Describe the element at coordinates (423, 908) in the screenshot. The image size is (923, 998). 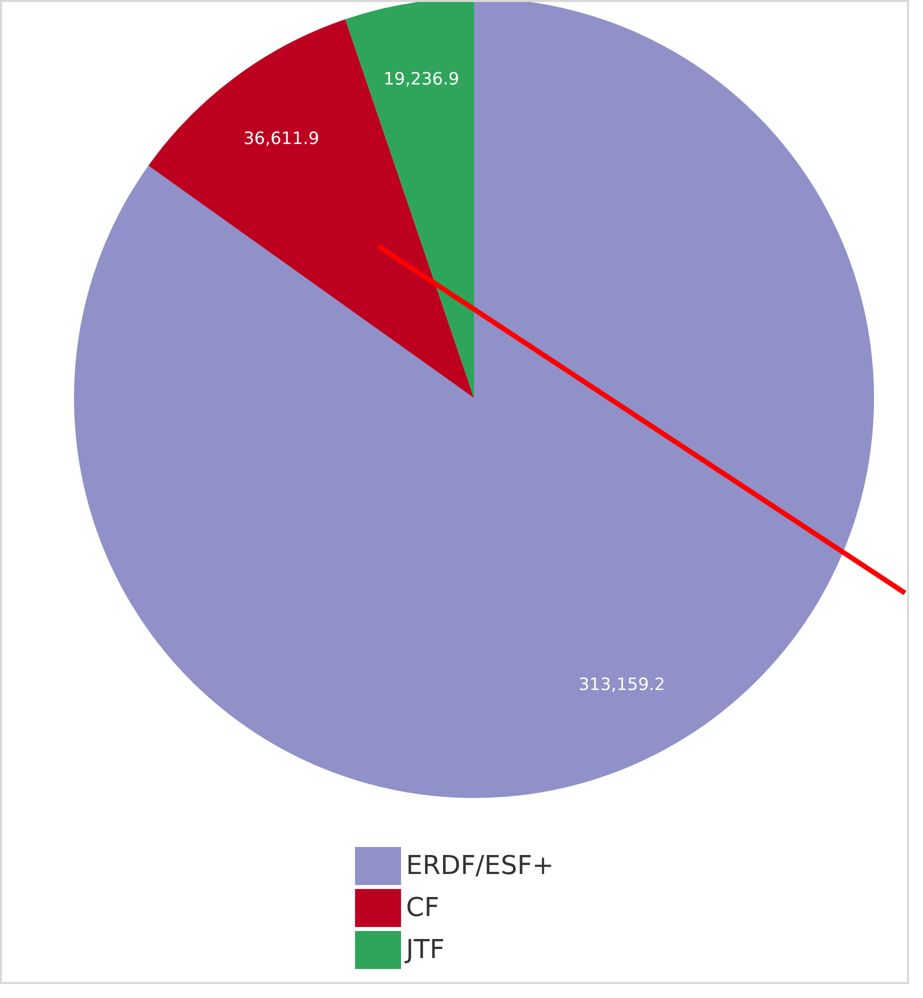
I see `legend-label: CF` at that location.